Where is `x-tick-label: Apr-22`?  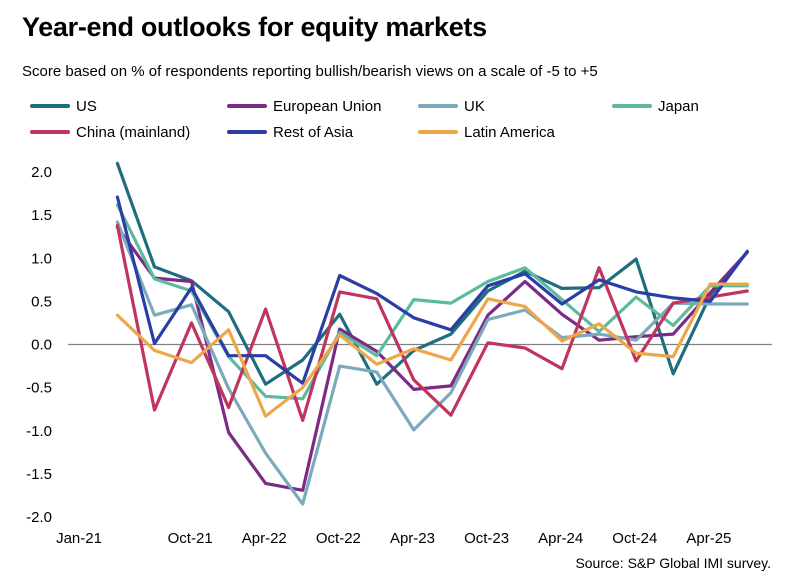
x-tick-label: Apr-22 is located at coordinates (264, 538).